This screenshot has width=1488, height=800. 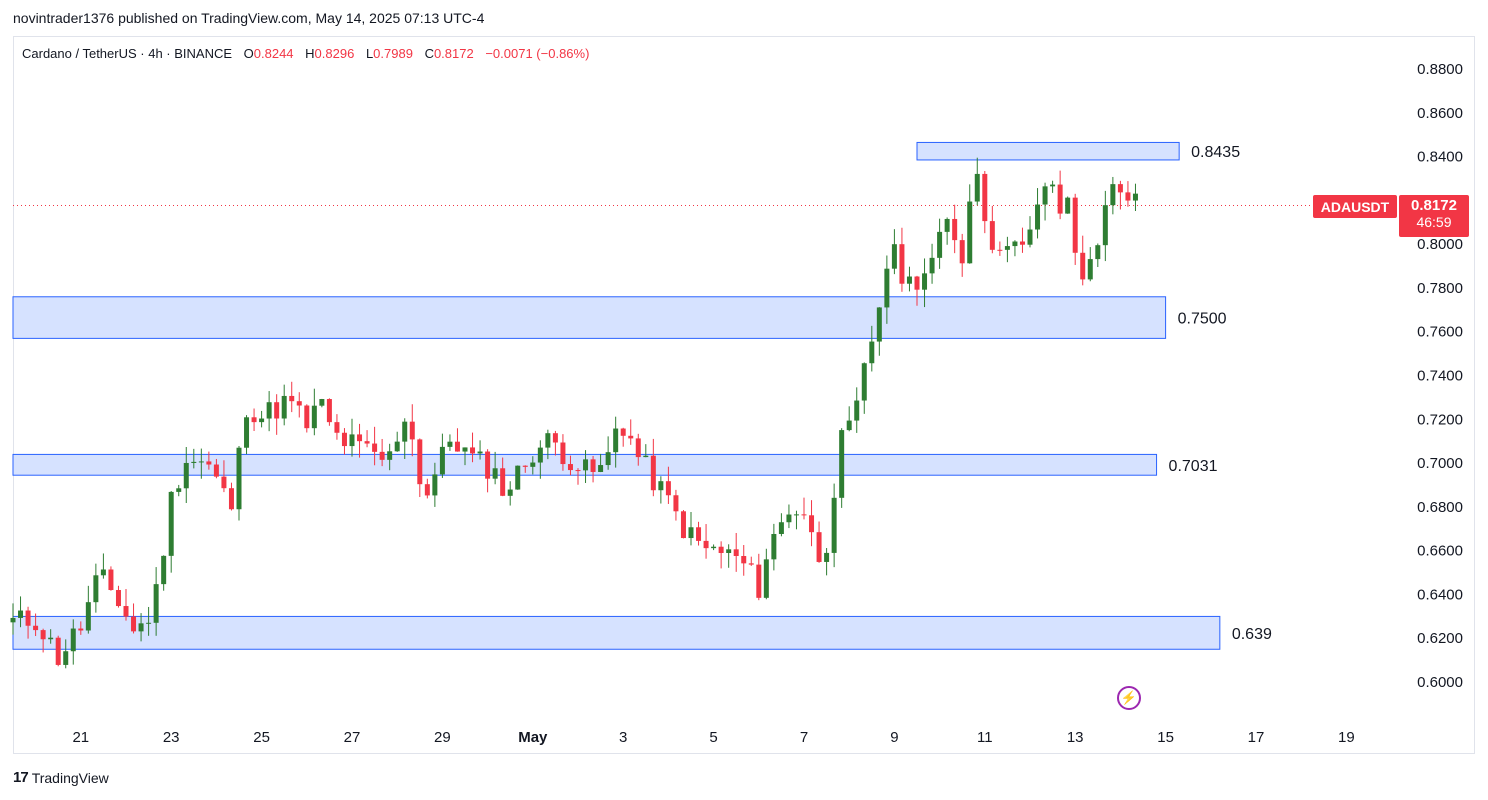 What do you see at coordinates (985, 737) in the screenshot?
I see `x-tick-label: 11` at bounding box center [985, 737].